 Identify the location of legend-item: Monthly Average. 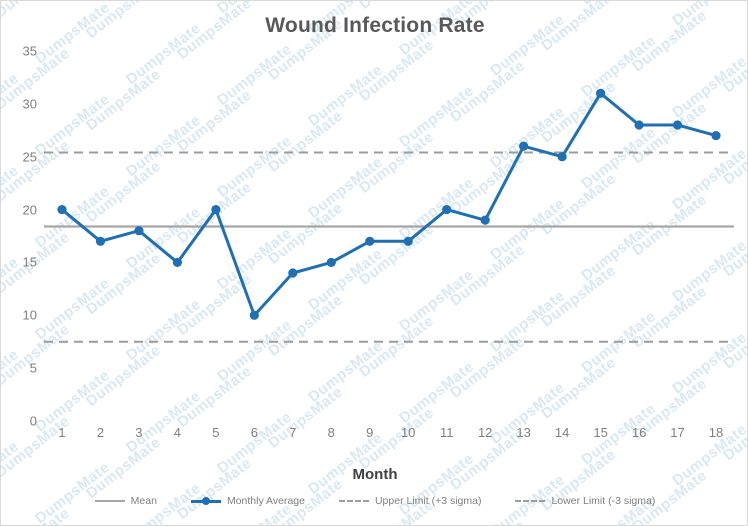
(247, 501).